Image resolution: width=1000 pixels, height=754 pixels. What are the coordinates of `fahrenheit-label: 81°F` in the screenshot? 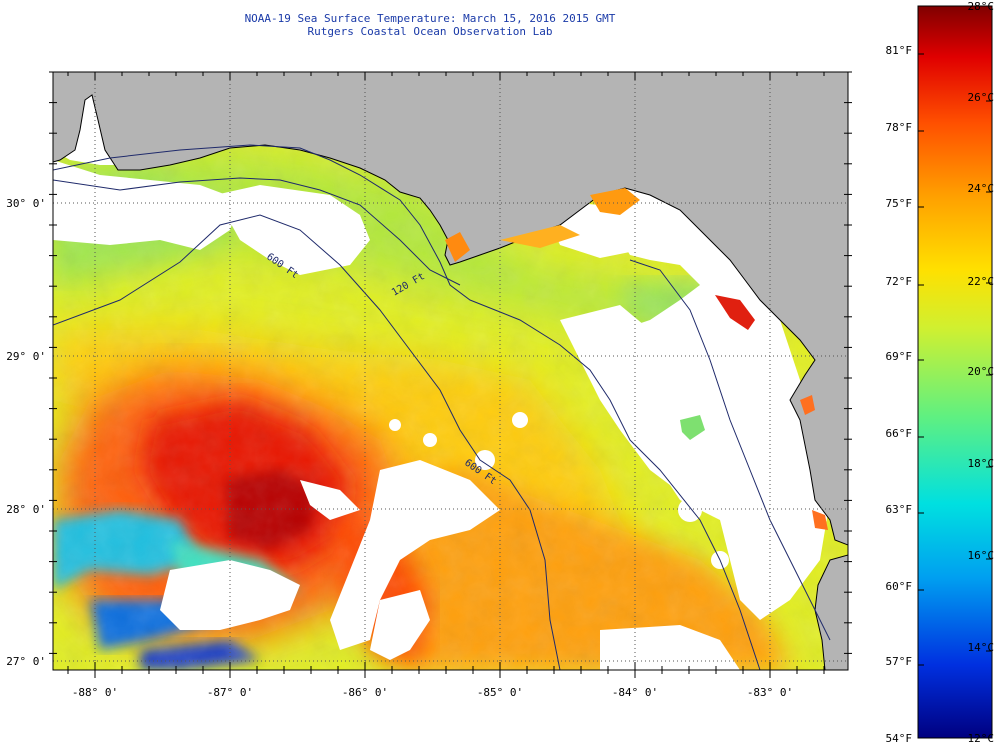 It's located at (899, 50).